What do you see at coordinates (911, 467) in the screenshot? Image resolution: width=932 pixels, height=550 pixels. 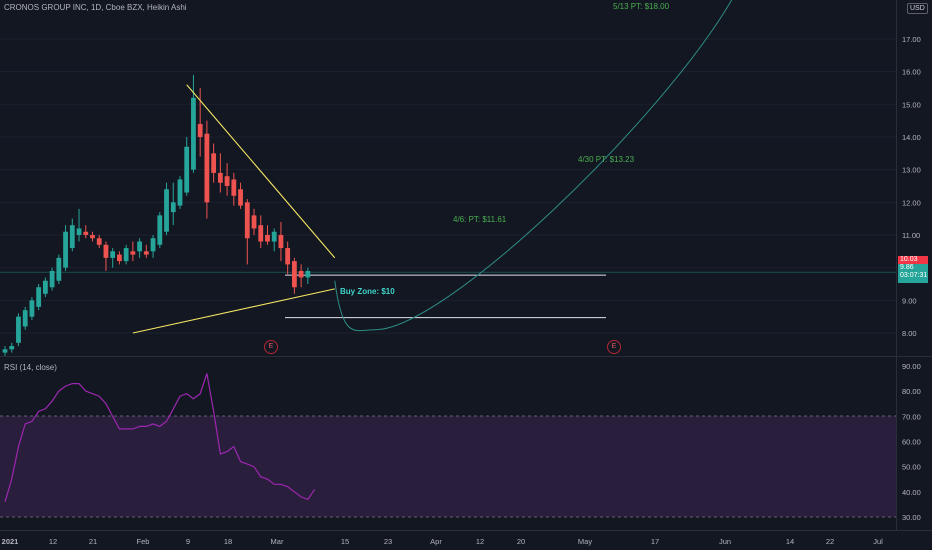 I see `rsi-tick-label: 50.00` at bounding box center [911, 467].